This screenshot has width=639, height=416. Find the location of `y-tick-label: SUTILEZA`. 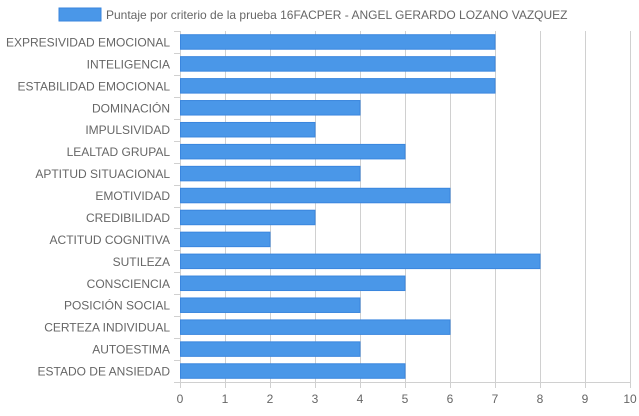

y-tick-label: SUTILEZA is located at coordinates (141, 262).